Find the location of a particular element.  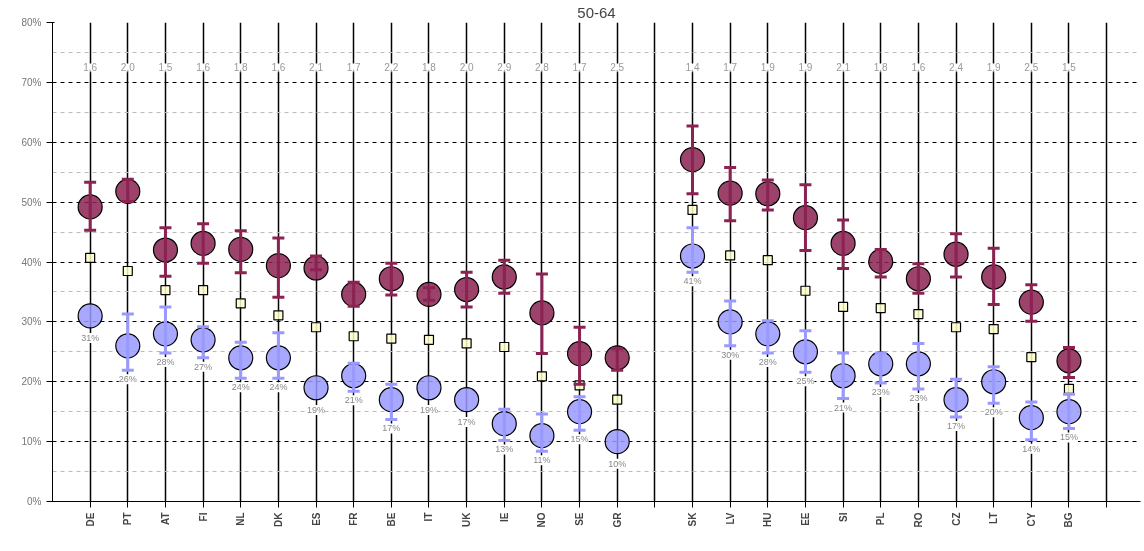

data-label: 26% is located at coordinates (127, 379).